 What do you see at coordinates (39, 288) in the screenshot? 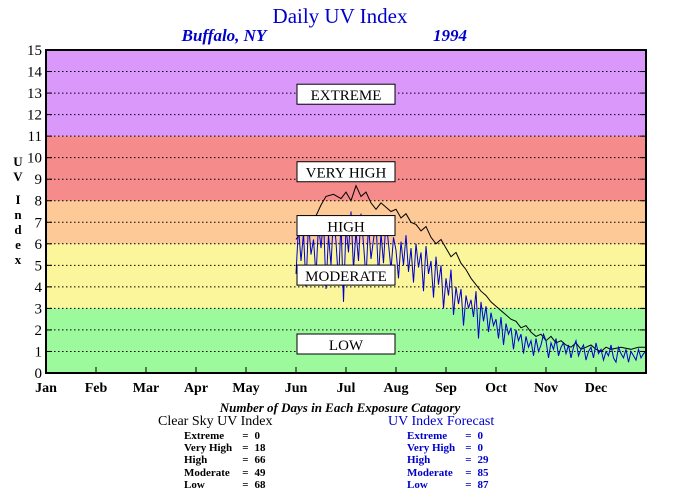
I see `y-tick-label: 4` at bounding box center [39, 288].